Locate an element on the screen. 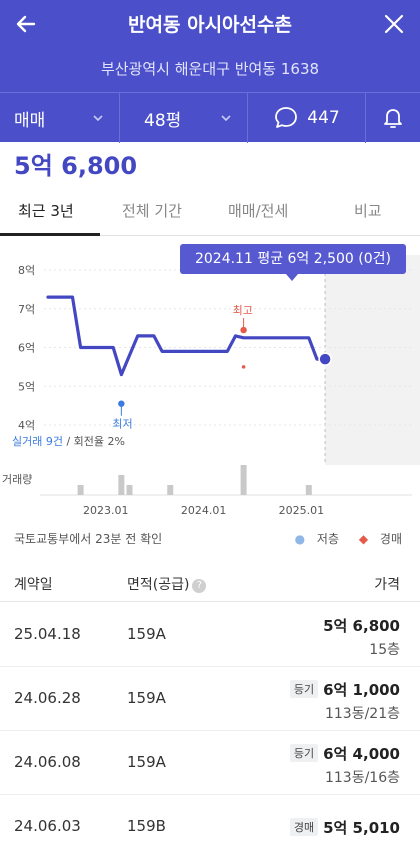  high-marker is located at coordinates (243, 330).